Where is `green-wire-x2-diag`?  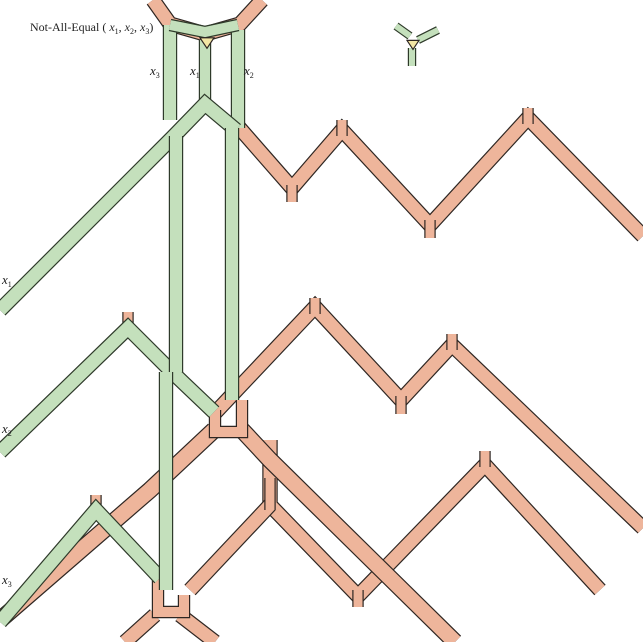
green-wire-x2-diag is located at coordinates (109, 387).